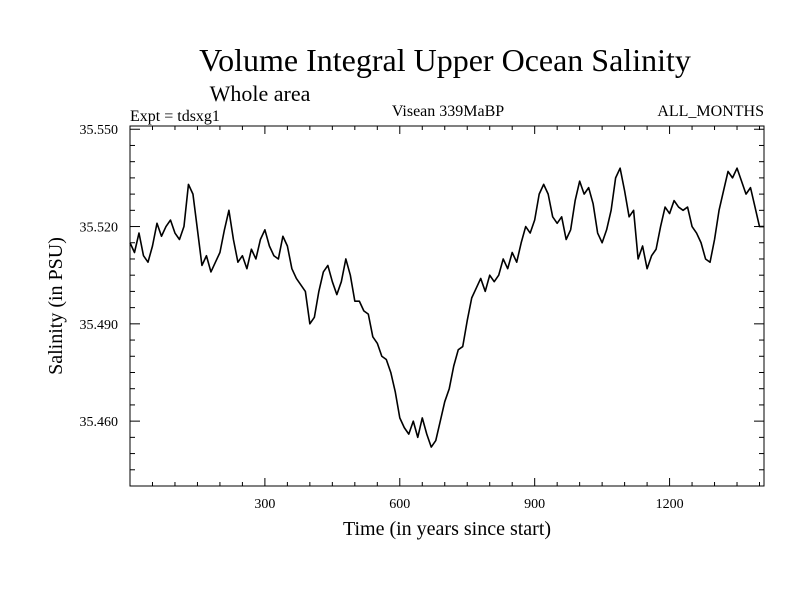 The height and width of the screenshot is (605, 800). What do you see at coordinates (670, 504) in the screenshot?
I see `x-tick-label: 1200` at bounding box center [670, 504].